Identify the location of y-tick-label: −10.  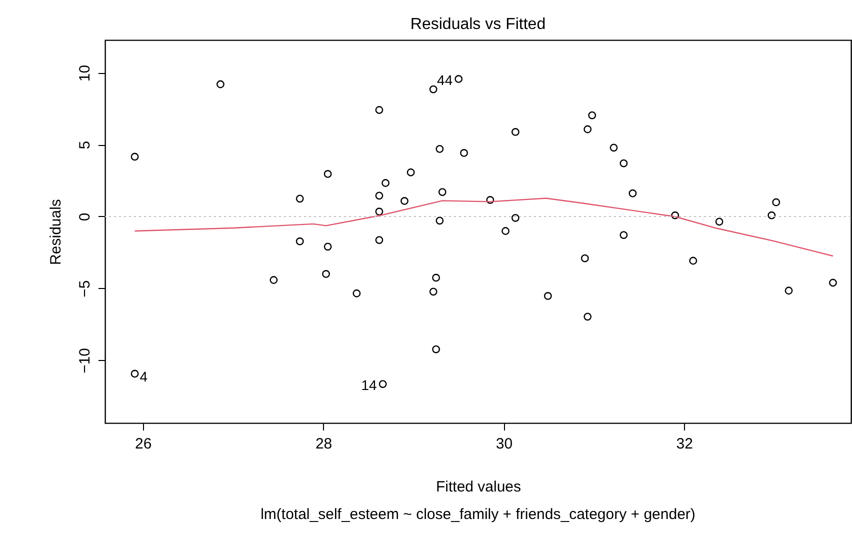
(85, 361).